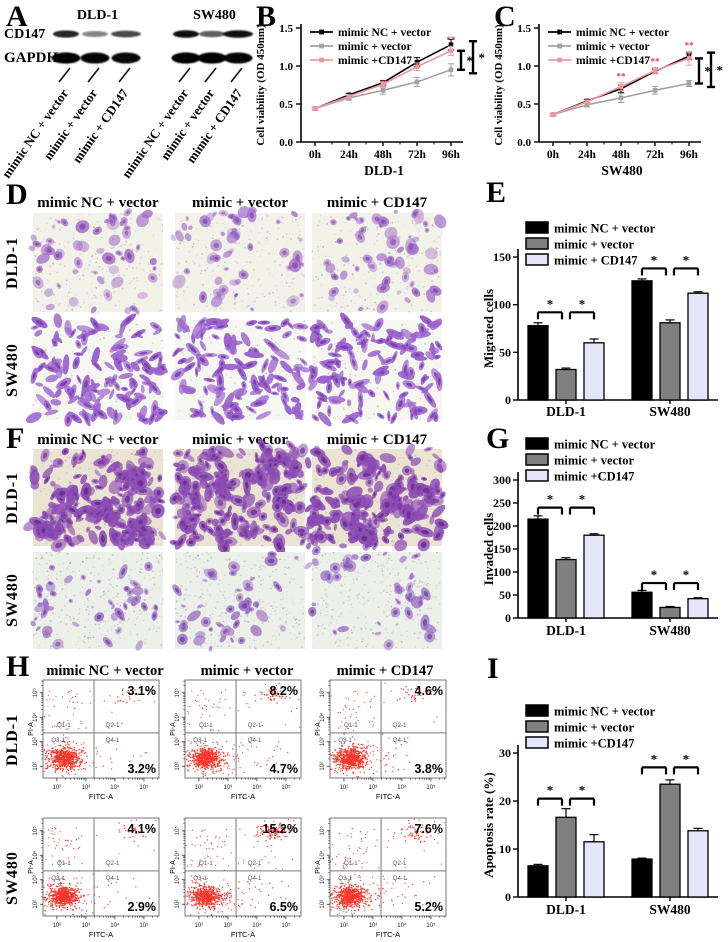 The width and height of the screenshot is (728, 942). What do you see at coordinates (152, 56) in the screenshot?
I see `western-blot-bands` at bounding box center [152, 56].